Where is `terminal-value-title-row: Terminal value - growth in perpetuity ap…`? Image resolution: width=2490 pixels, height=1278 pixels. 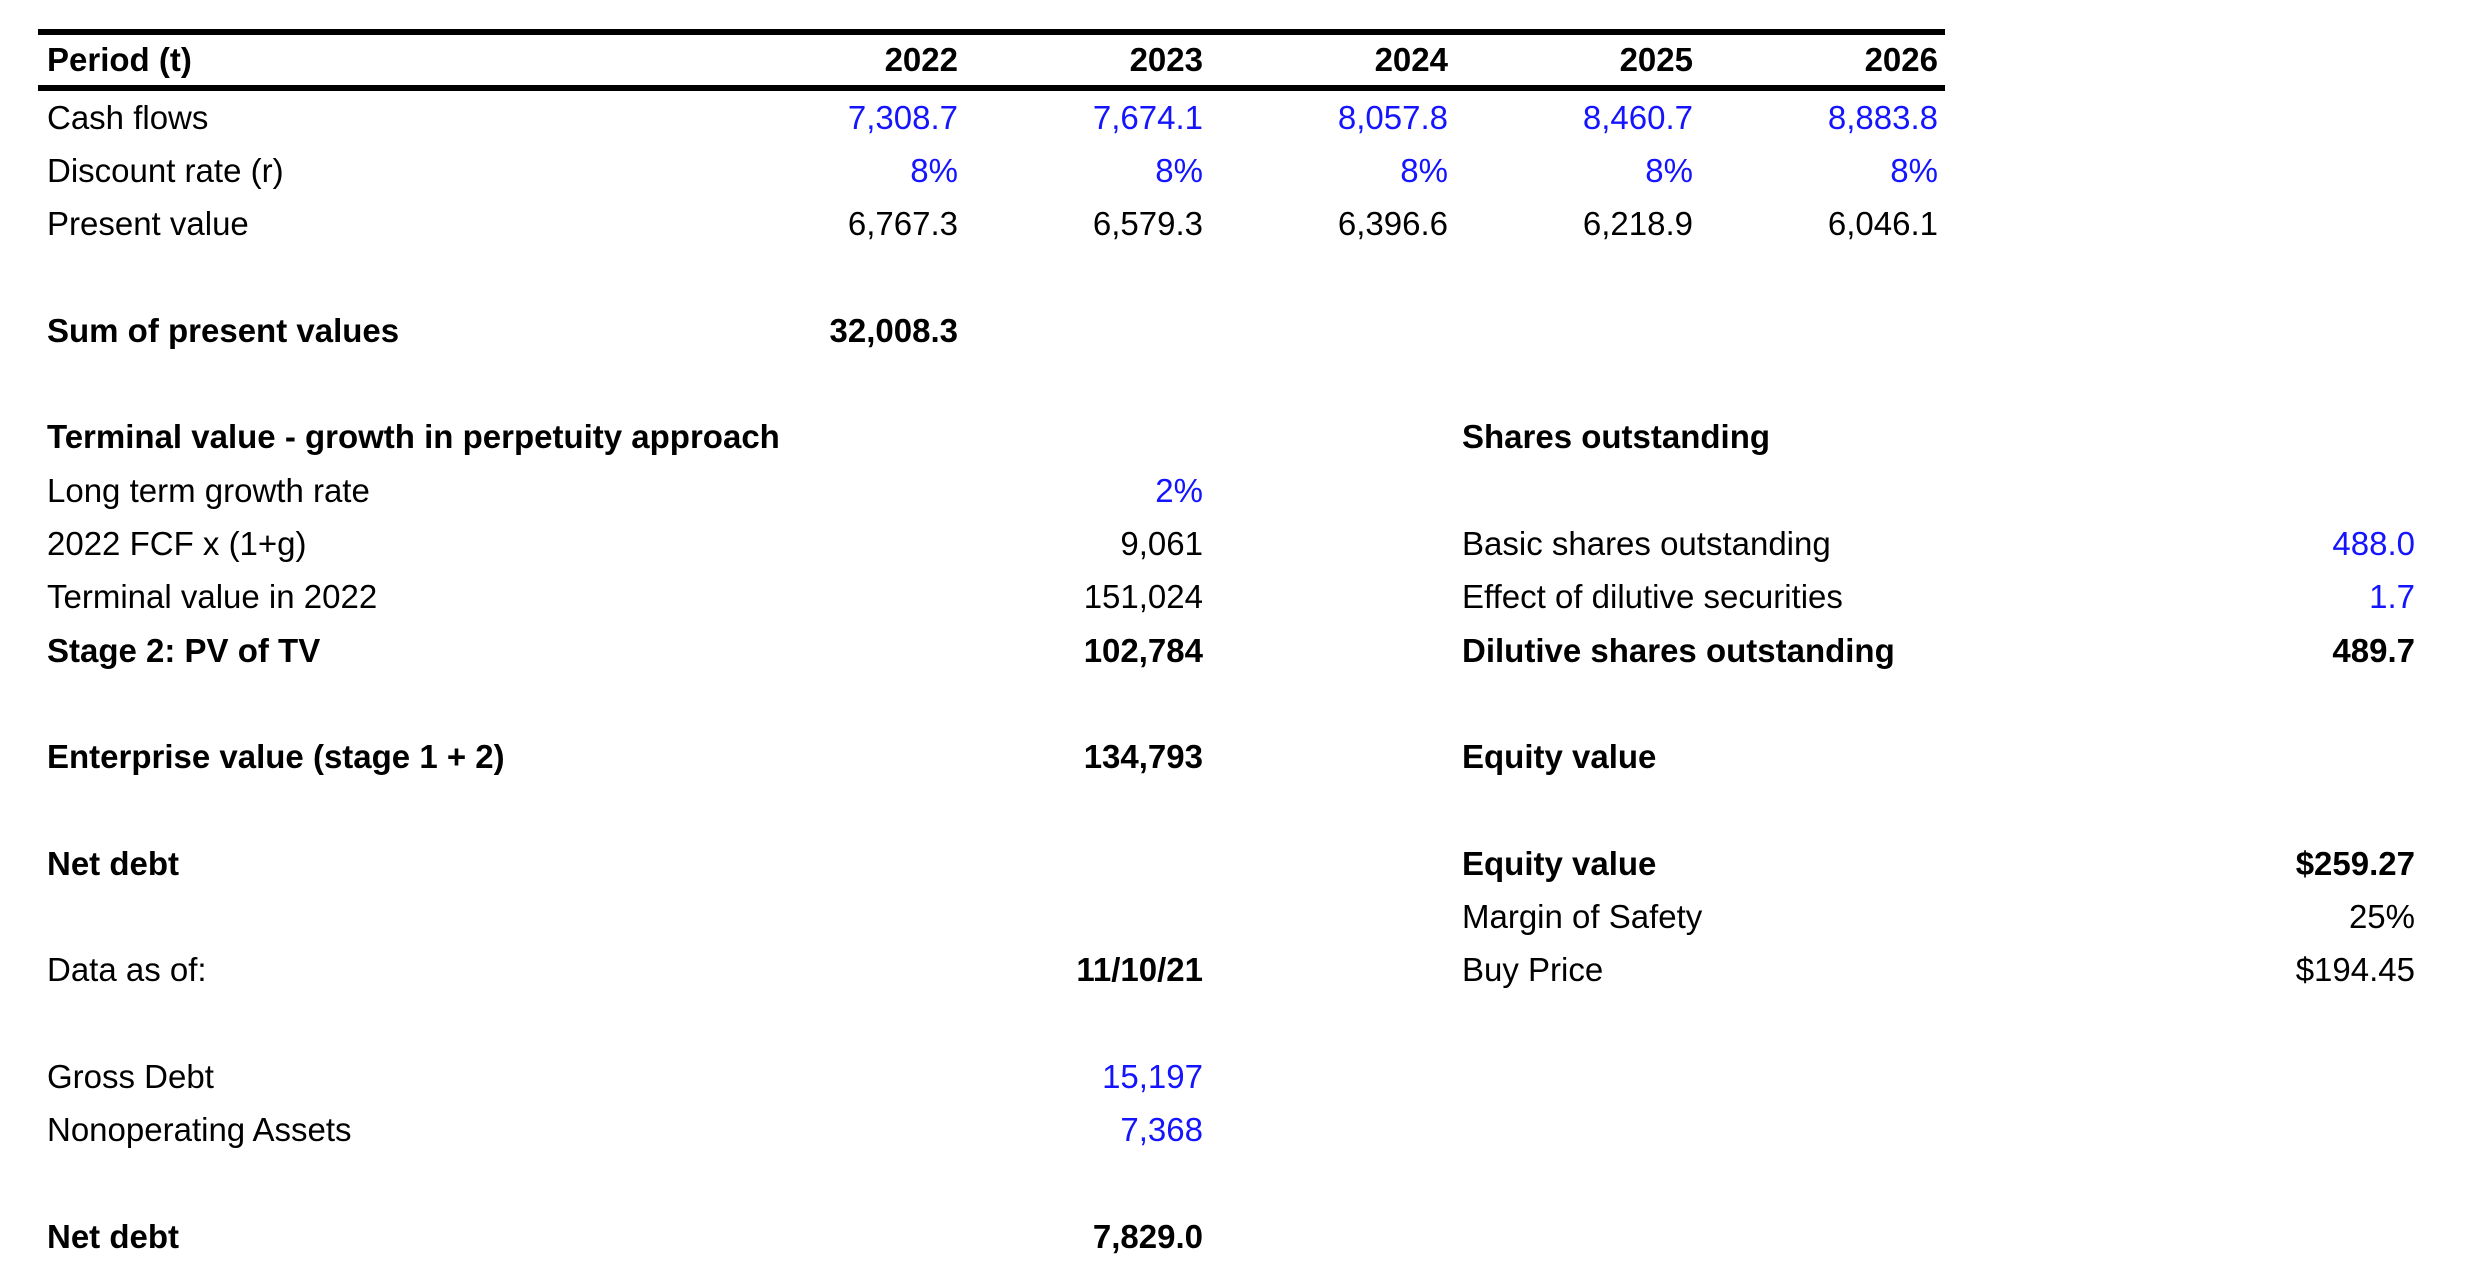
terminal-value-title-row: Terminal value - growth in perpetuity ap… is located at coordinates (991, 437).